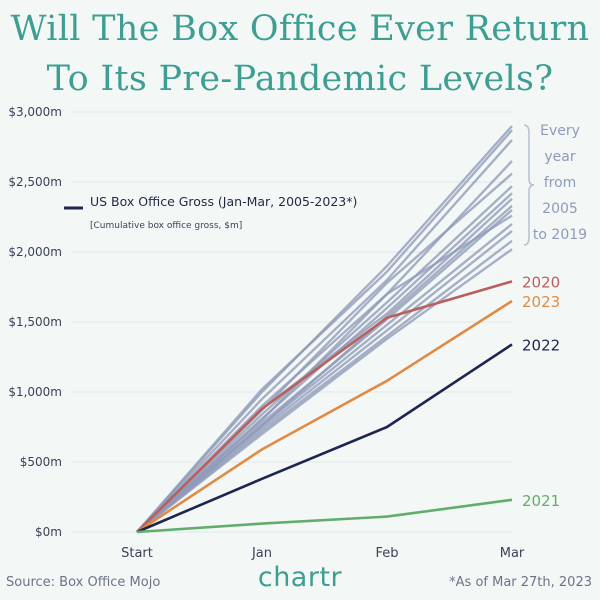  I want to click on y-tick-label: $1,500m, so click(35, 322).